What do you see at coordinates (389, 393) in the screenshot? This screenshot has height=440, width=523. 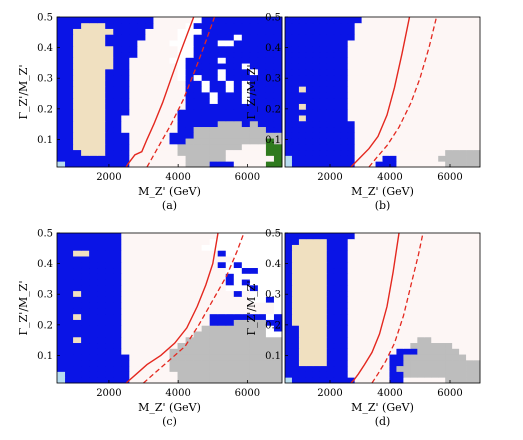 I see `x-tick-label: 4000` at bounding box center [389, 393].